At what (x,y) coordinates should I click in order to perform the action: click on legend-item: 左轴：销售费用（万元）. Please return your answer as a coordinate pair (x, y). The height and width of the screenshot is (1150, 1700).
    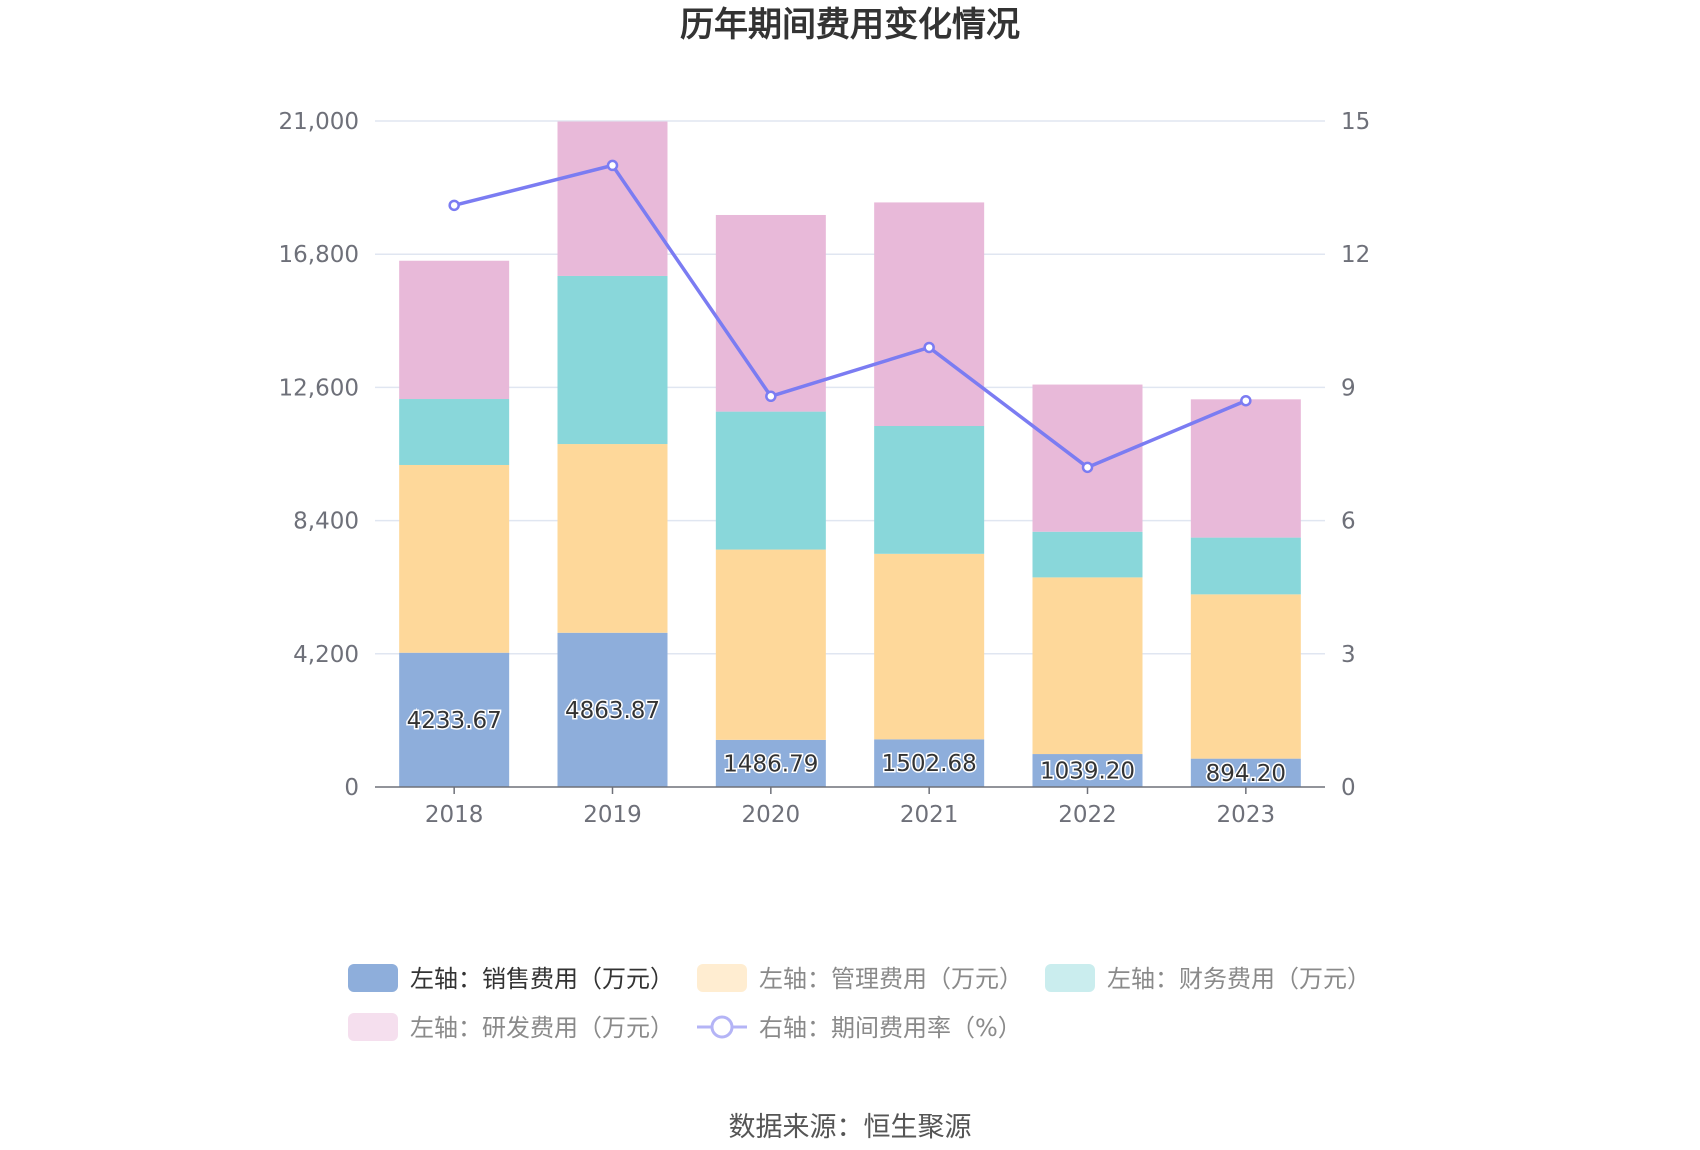
    Looking at the image, I should click on (511, 978).